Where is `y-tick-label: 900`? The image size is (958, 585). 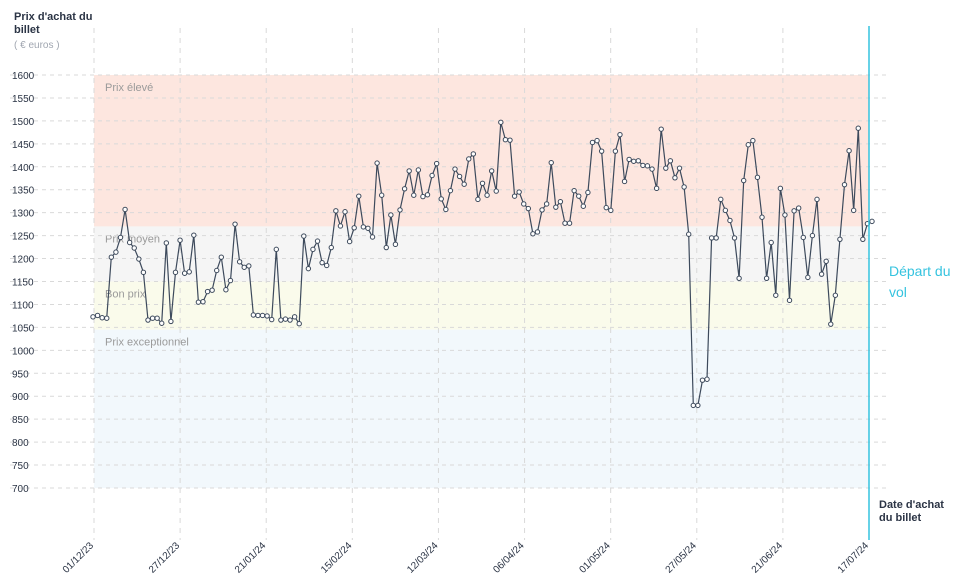
y-tick-label: 900 is located at coordinates (20, 397).